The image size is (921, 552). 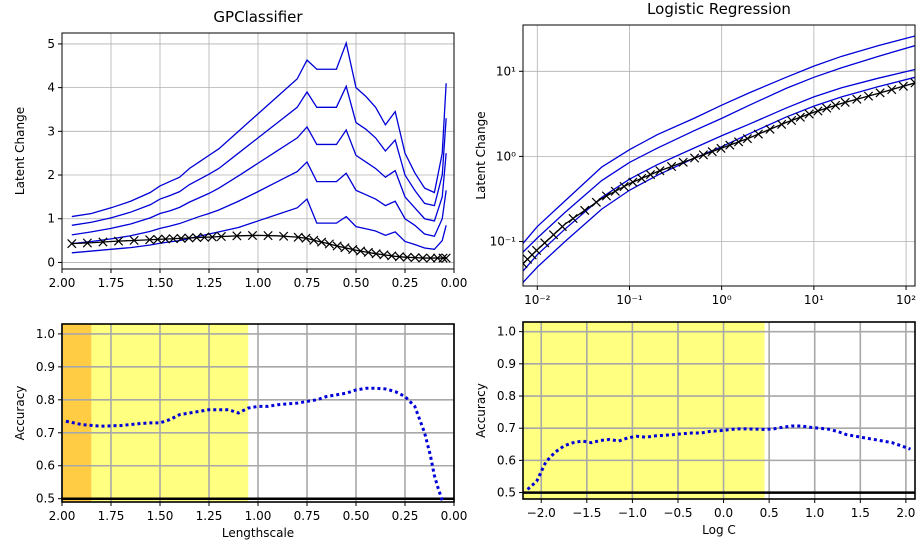 What do you see at coordinates (45, 466) in the screenshot?
I see `y-tick-label: 0.6` at bounding box center [45, 466].